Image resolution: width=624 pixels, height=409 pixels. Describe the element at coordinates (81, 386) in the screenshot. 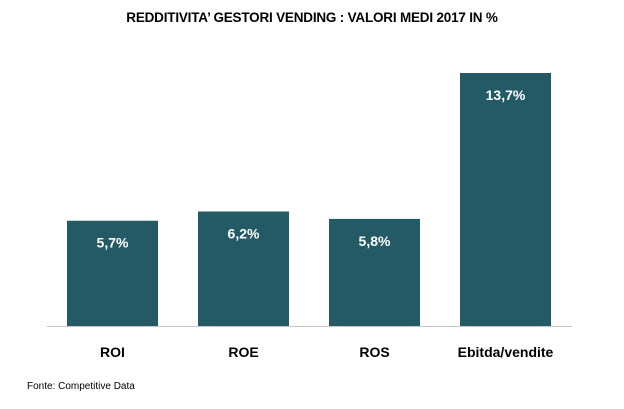

I see `source-note: Fonte: Competitive Data` at that location.